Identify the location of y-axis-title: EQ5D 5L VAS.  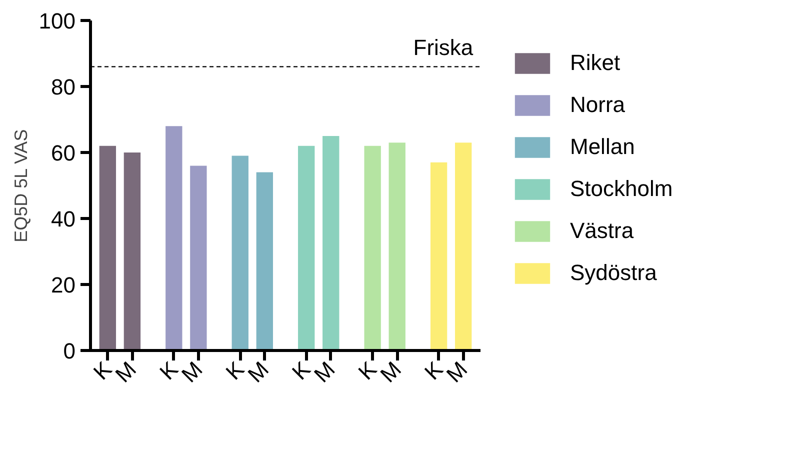
(20, 185).